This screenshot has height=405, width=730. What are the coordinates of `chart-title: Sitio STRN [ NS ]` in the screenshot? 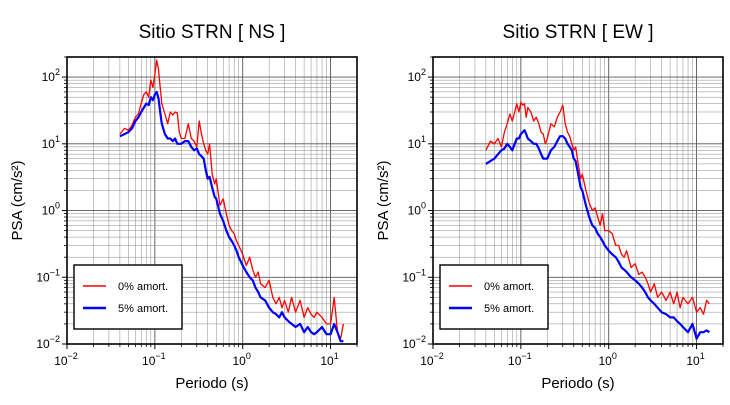 It's located at (212, 32).